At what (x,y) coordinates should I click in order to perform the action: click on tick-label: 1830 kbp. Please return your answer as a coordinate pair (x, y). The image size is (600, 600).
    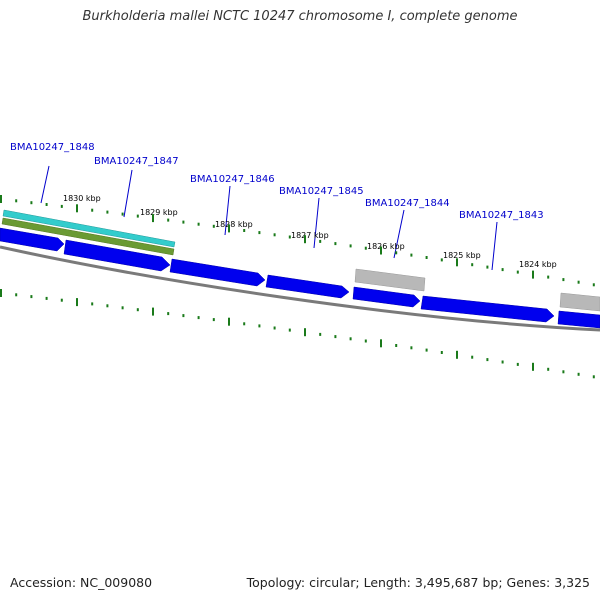
    Looking at the image, I should click on (82, 198).